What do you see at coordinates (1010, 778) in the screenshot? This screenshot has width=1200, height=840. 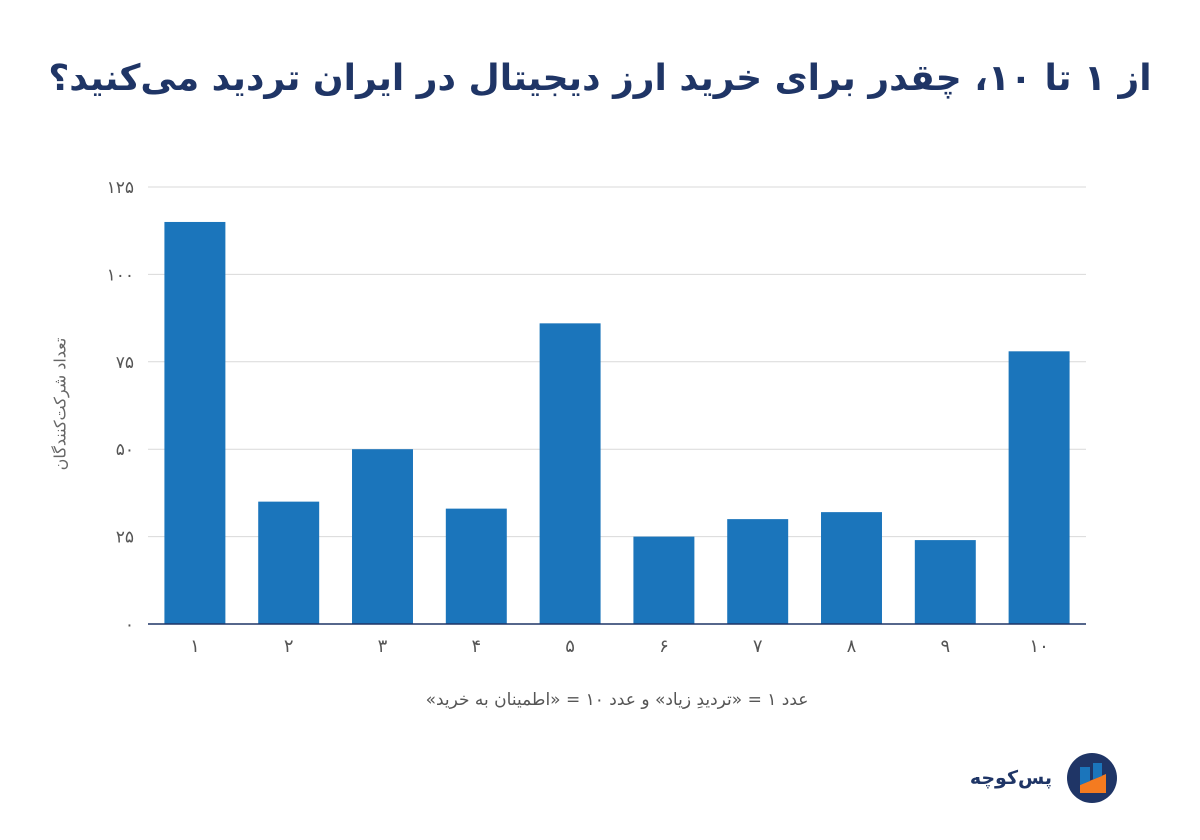 I see `brand-name: پس‌کوچه` at bounding box center [1010, 778].